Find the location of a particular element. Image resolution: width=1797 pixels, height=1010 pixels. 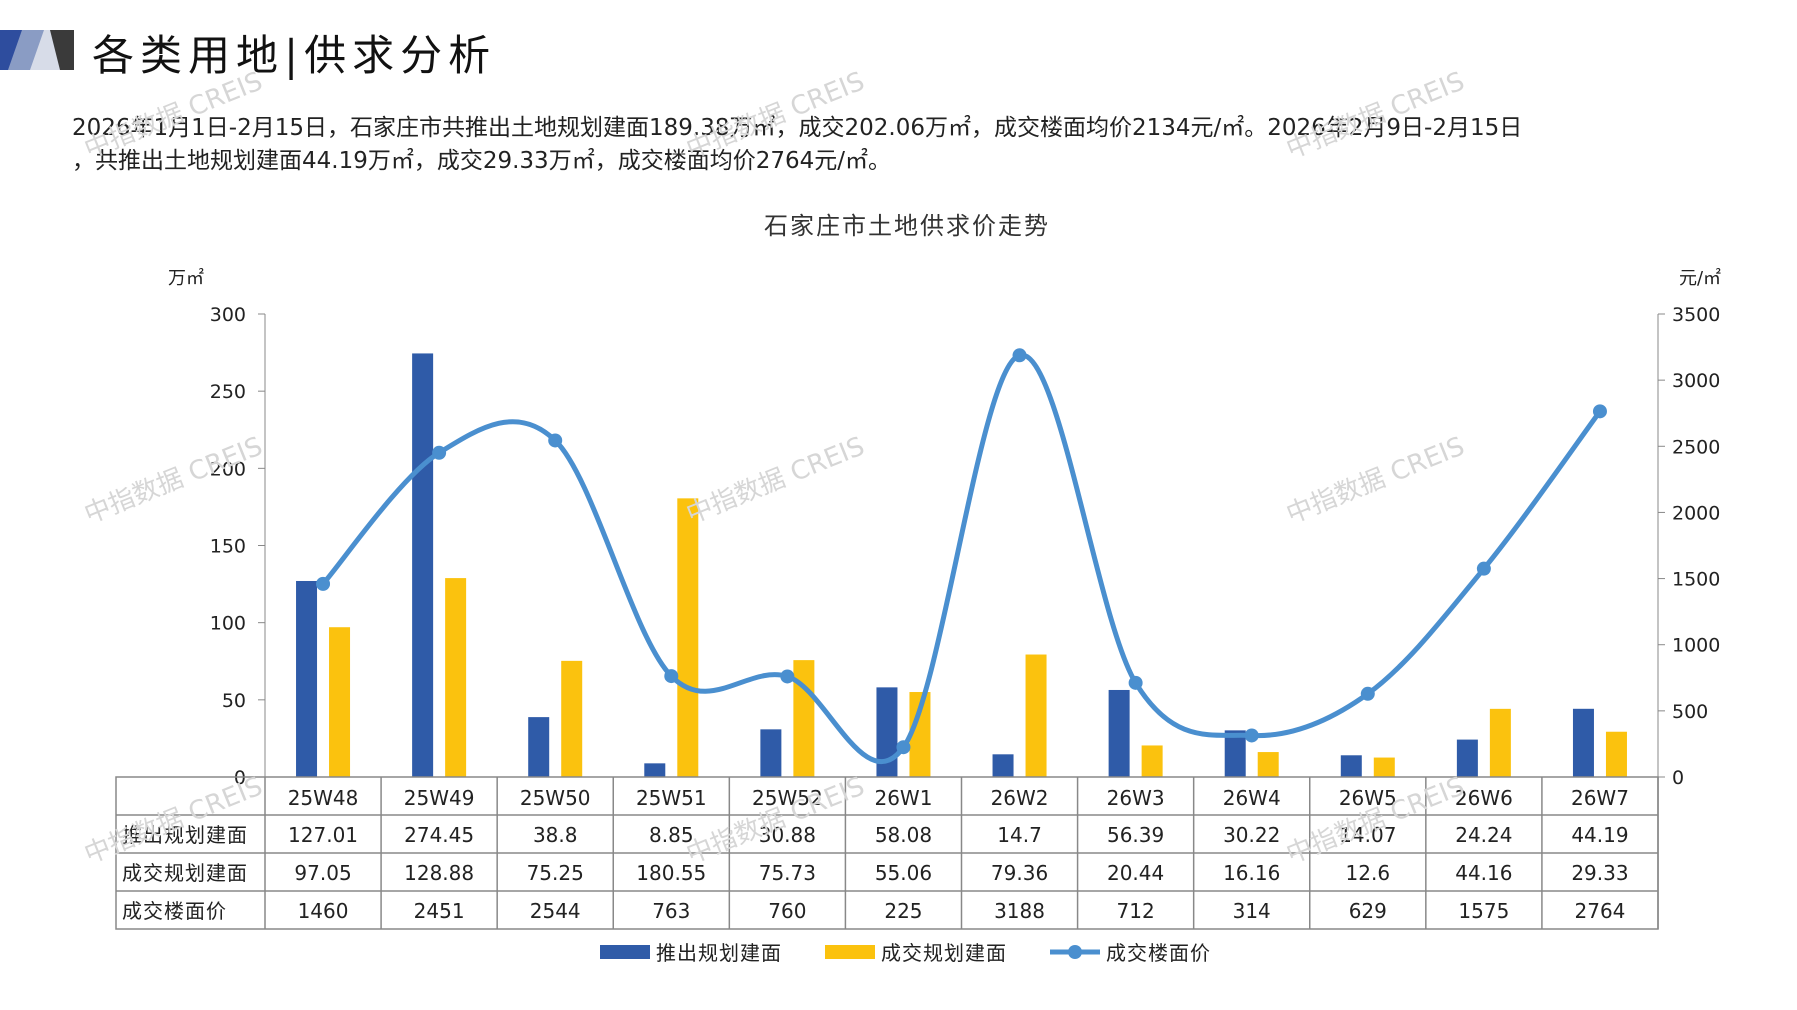

y-tick-label-right-3000: 3000 is located at coordinates (1696, 381).